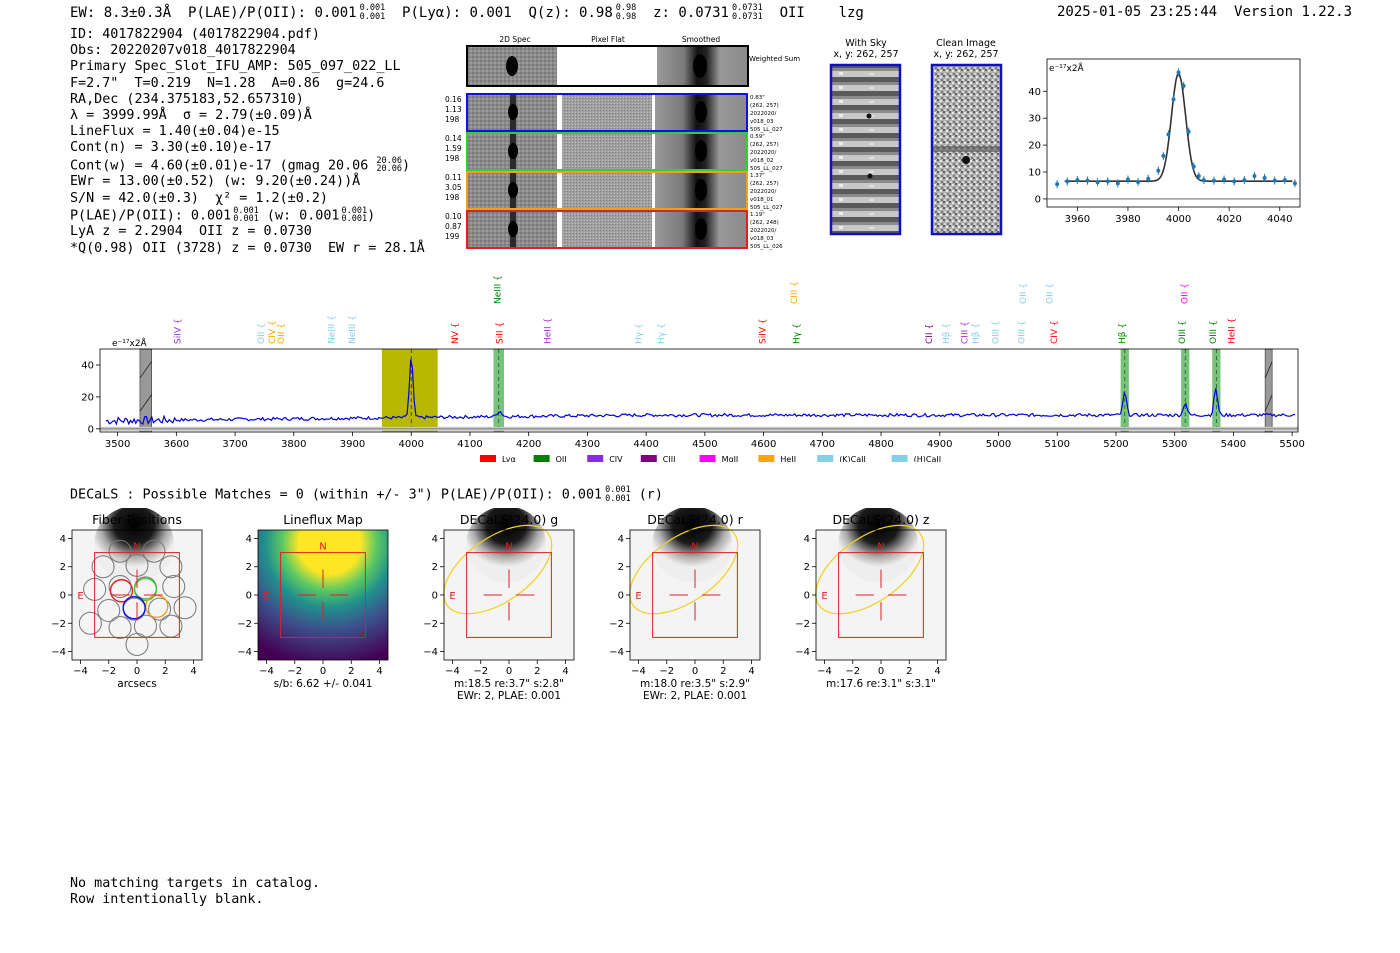 The image size is (1400, 953). I want to click on spectrum-xtick-label: 4900, so click(939, 444).